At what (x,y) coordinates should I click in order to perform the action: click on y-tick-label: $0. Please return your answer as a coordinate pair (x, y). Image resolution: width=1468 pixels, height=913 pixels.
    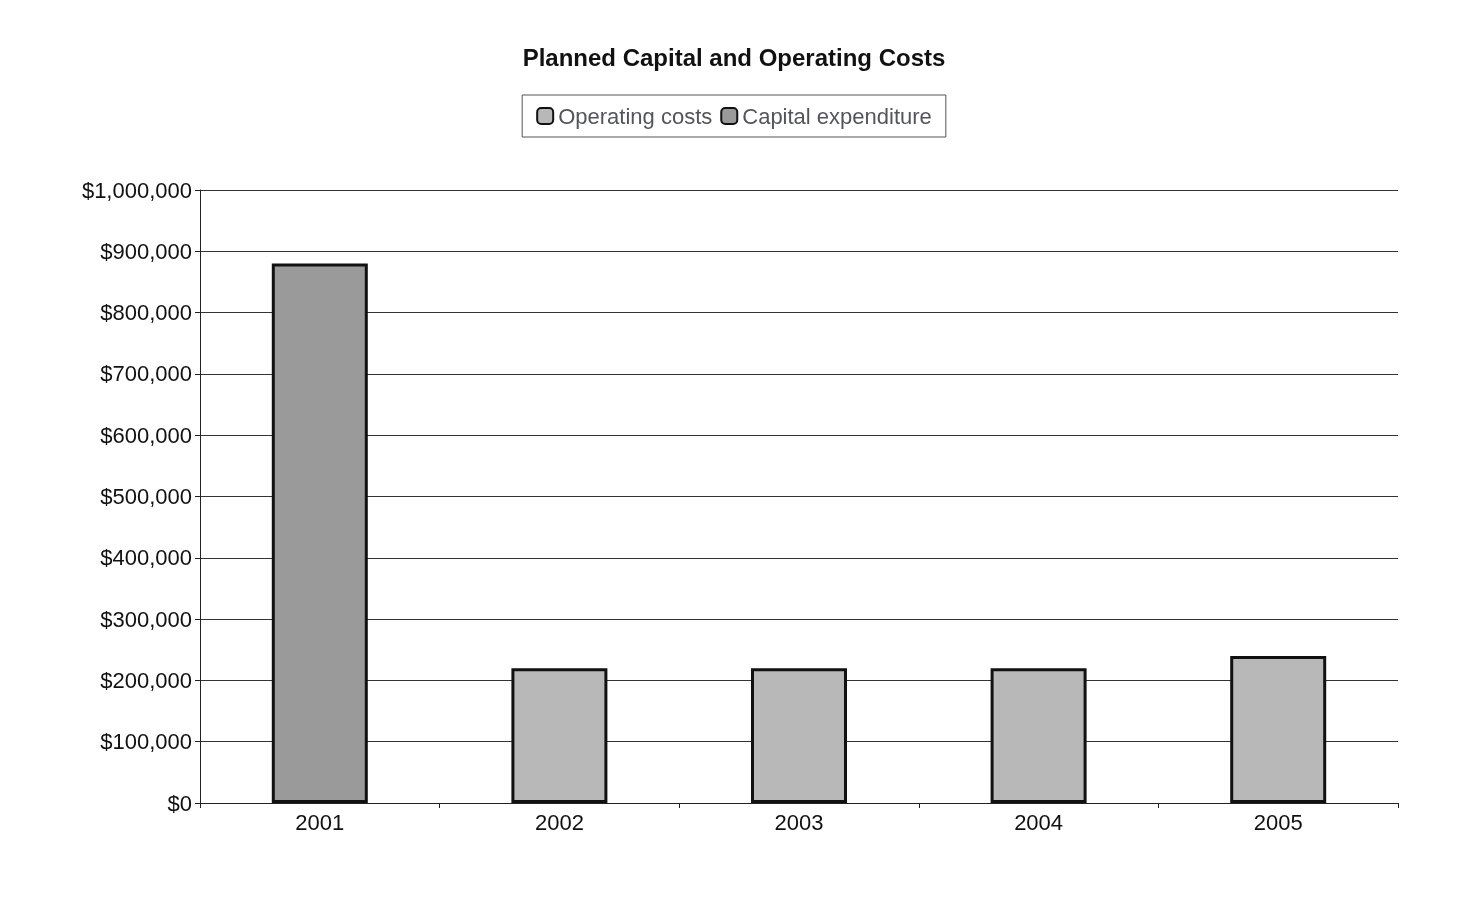
    Looking at the image, I should click on (179, 803).